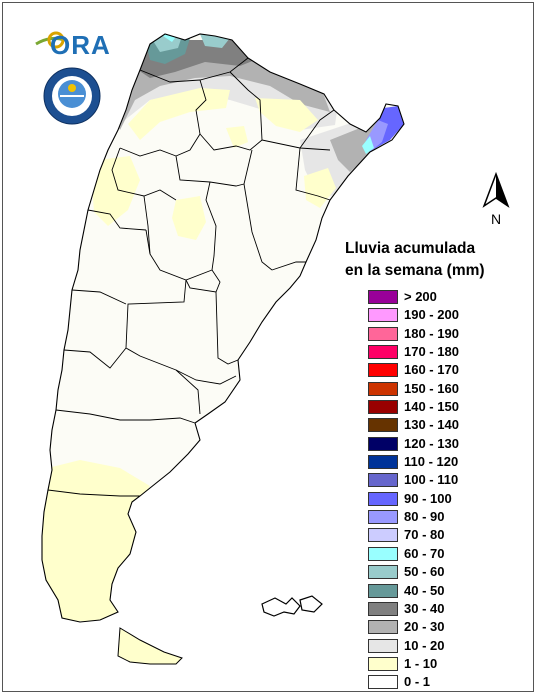 The width and height of the screenshot is (538, 696). I want to click on legend-label: 1 - 10, so click(421, 663).